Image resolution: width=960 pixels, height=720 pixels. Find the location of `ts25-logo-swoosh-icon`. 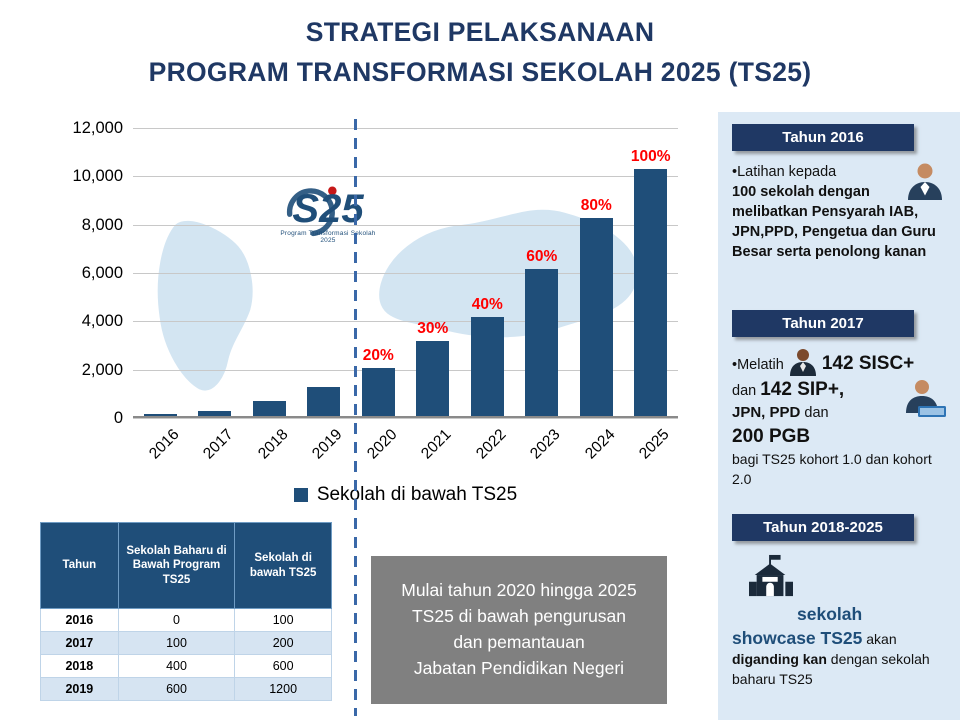

ts25-logo-swoosh-icon is located at coordinates (311, 211).